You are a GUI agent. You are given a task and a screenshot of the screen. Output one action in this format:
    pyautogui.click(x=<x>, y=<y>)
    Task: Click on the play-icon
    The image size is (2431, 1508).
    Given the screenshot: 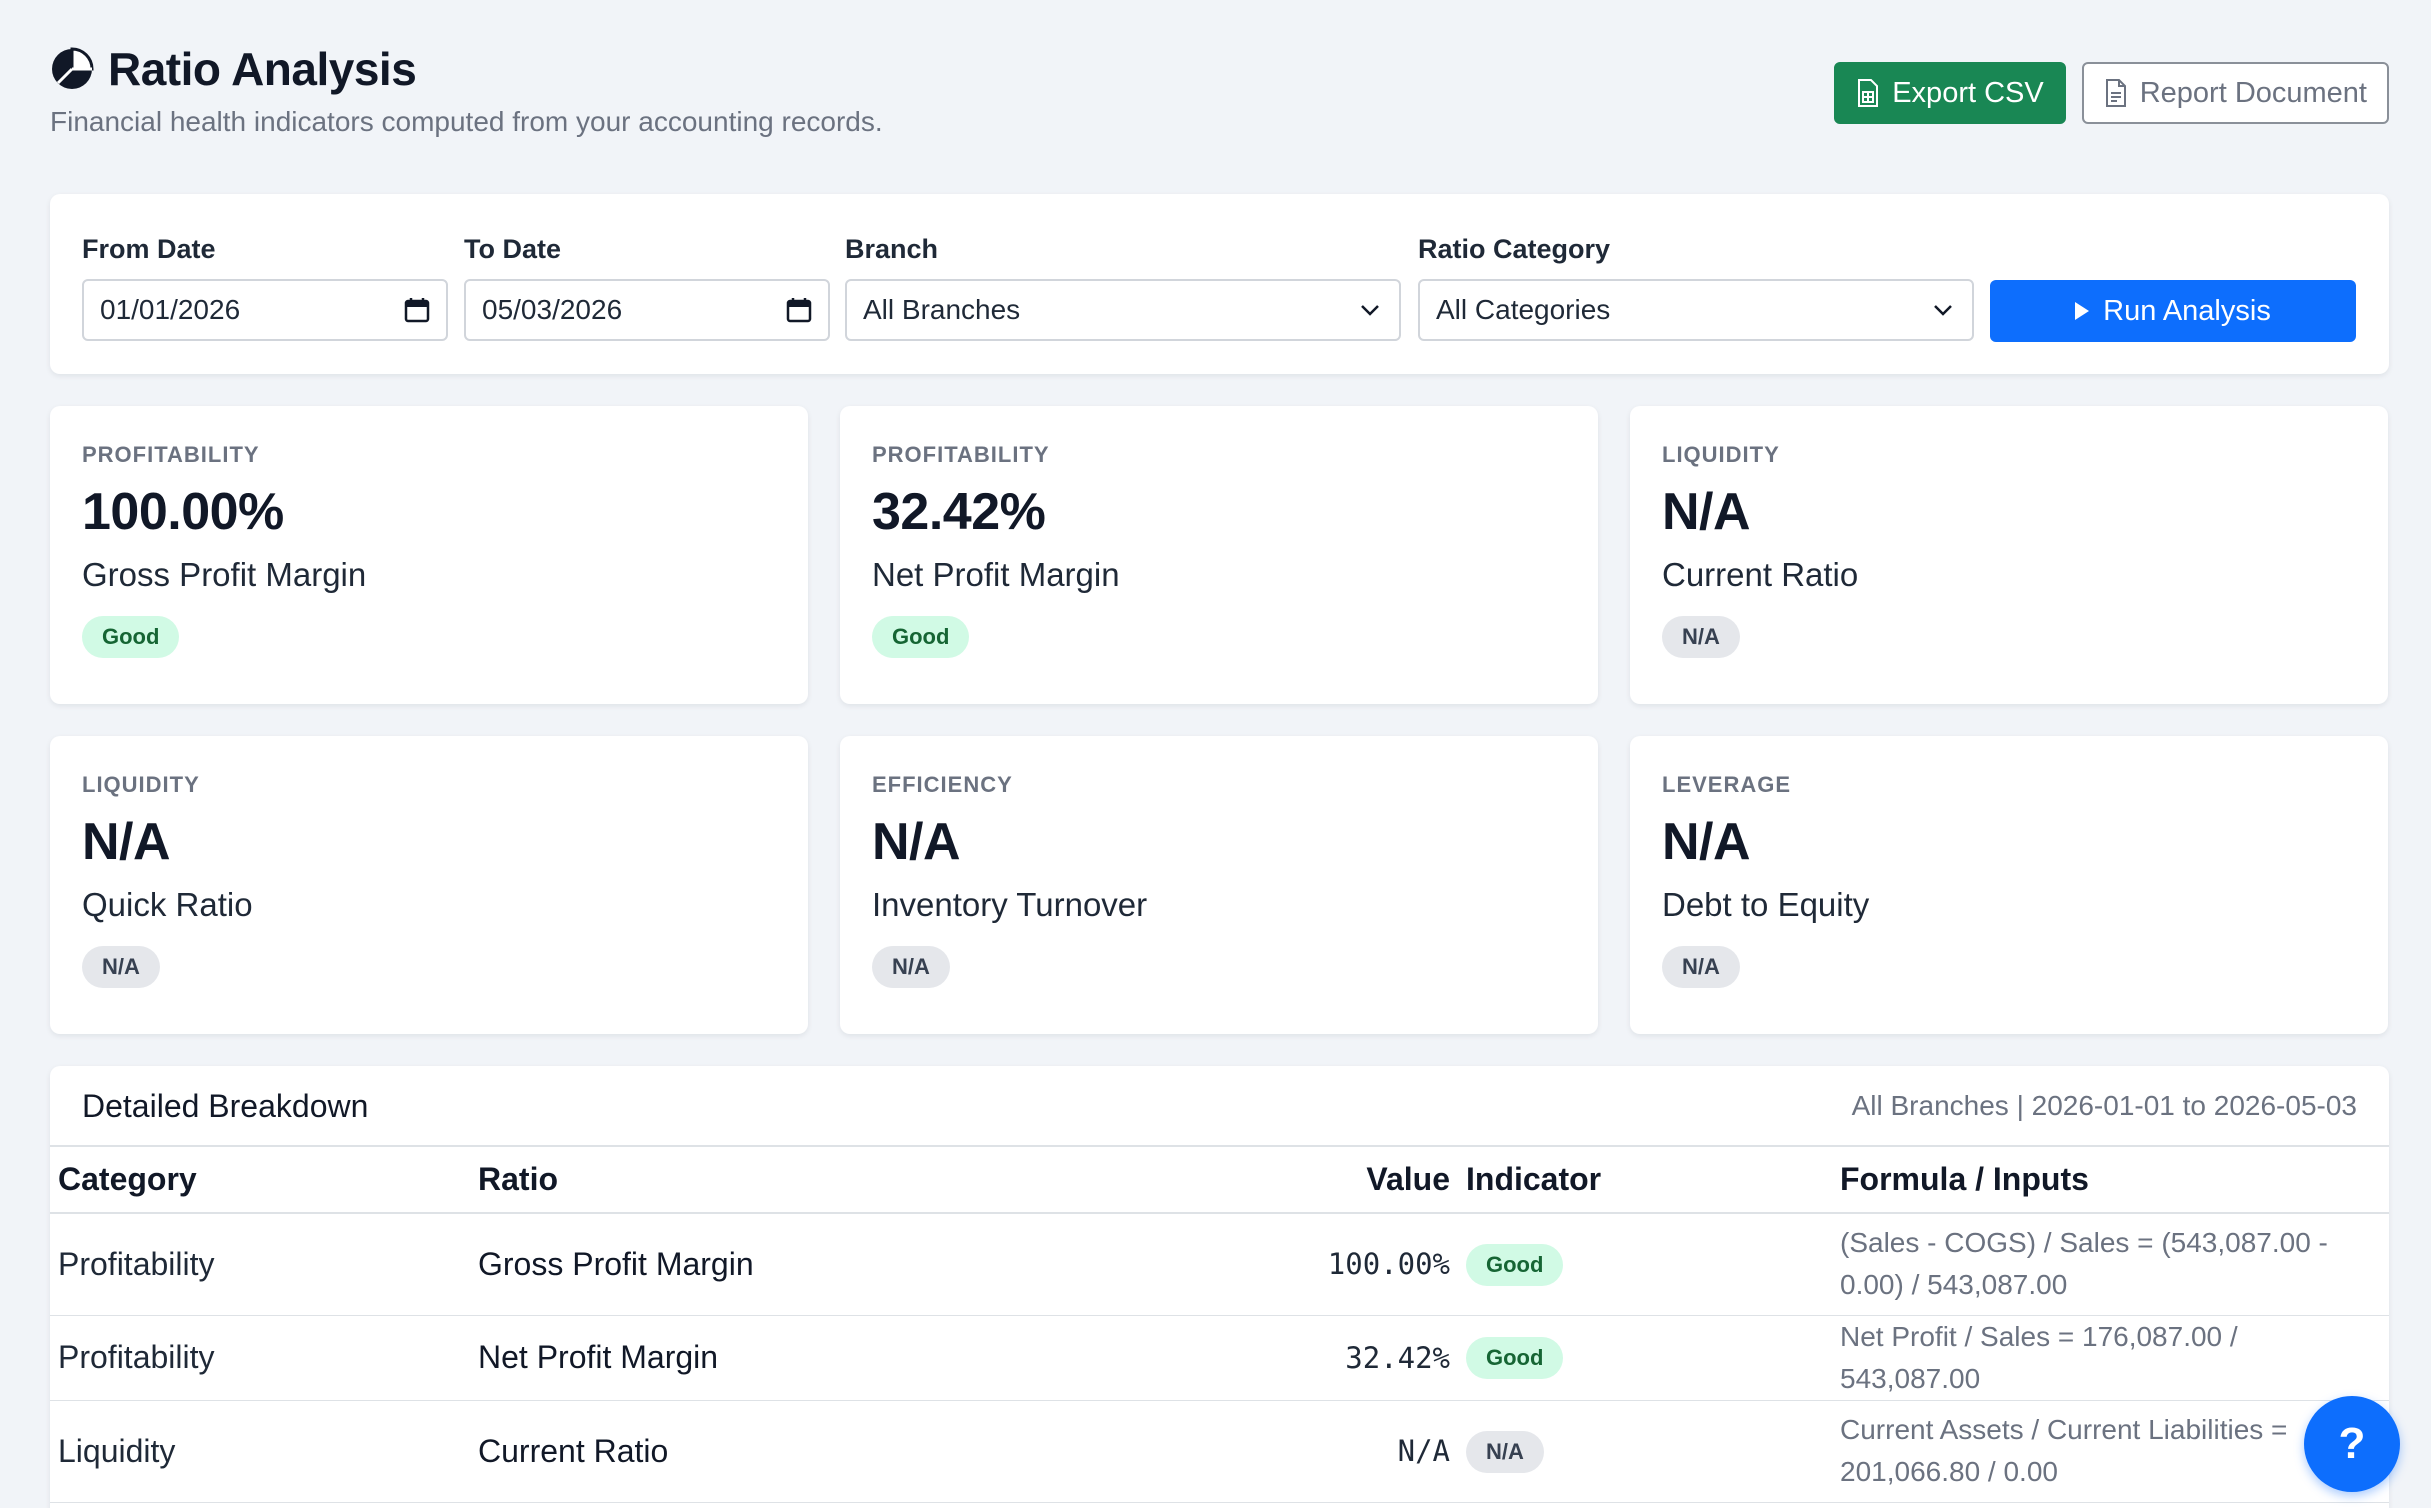 What is the action you would take?
    pyautogui.click(x=2082, y=311)
    